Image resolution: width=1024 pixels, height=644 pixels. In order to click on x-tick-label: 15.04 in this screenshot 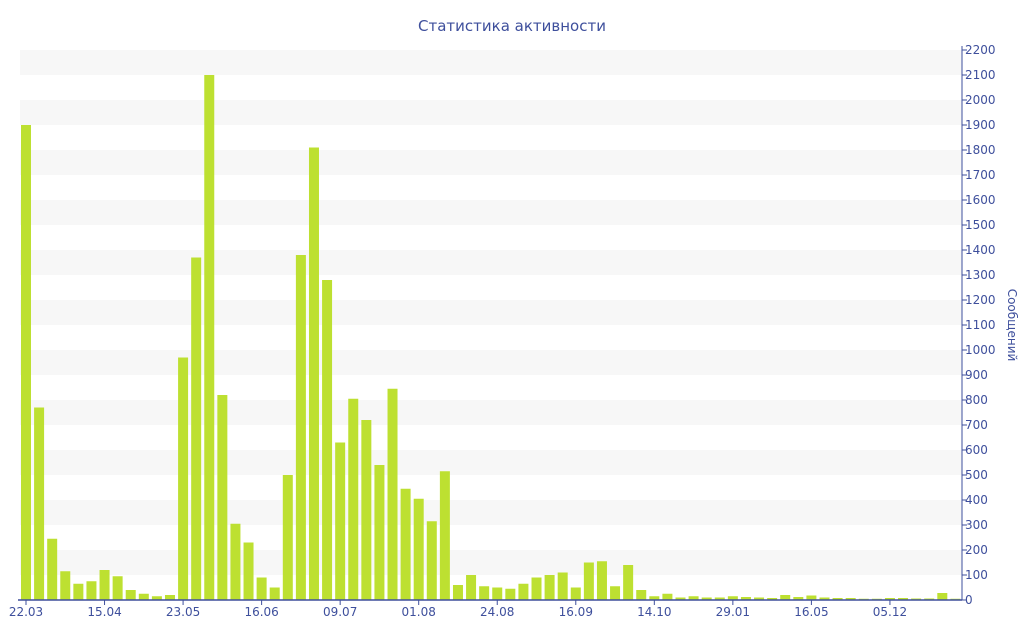, I will do `click(104, 612)`.